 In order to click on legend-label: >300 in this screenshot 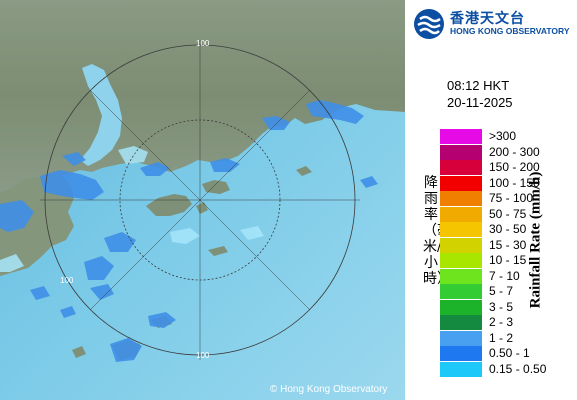, I will do `click(503, 136)`.